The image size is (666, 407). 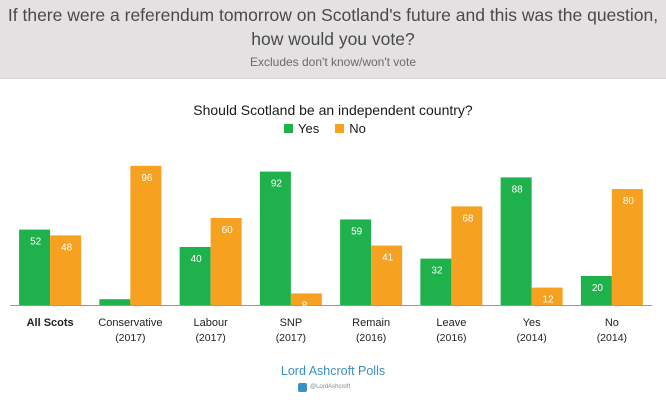 What do you see at coordinates (388, 258) in the screenshot?
I see `data-label-no-4: 41` at bounding box center [388, 258].